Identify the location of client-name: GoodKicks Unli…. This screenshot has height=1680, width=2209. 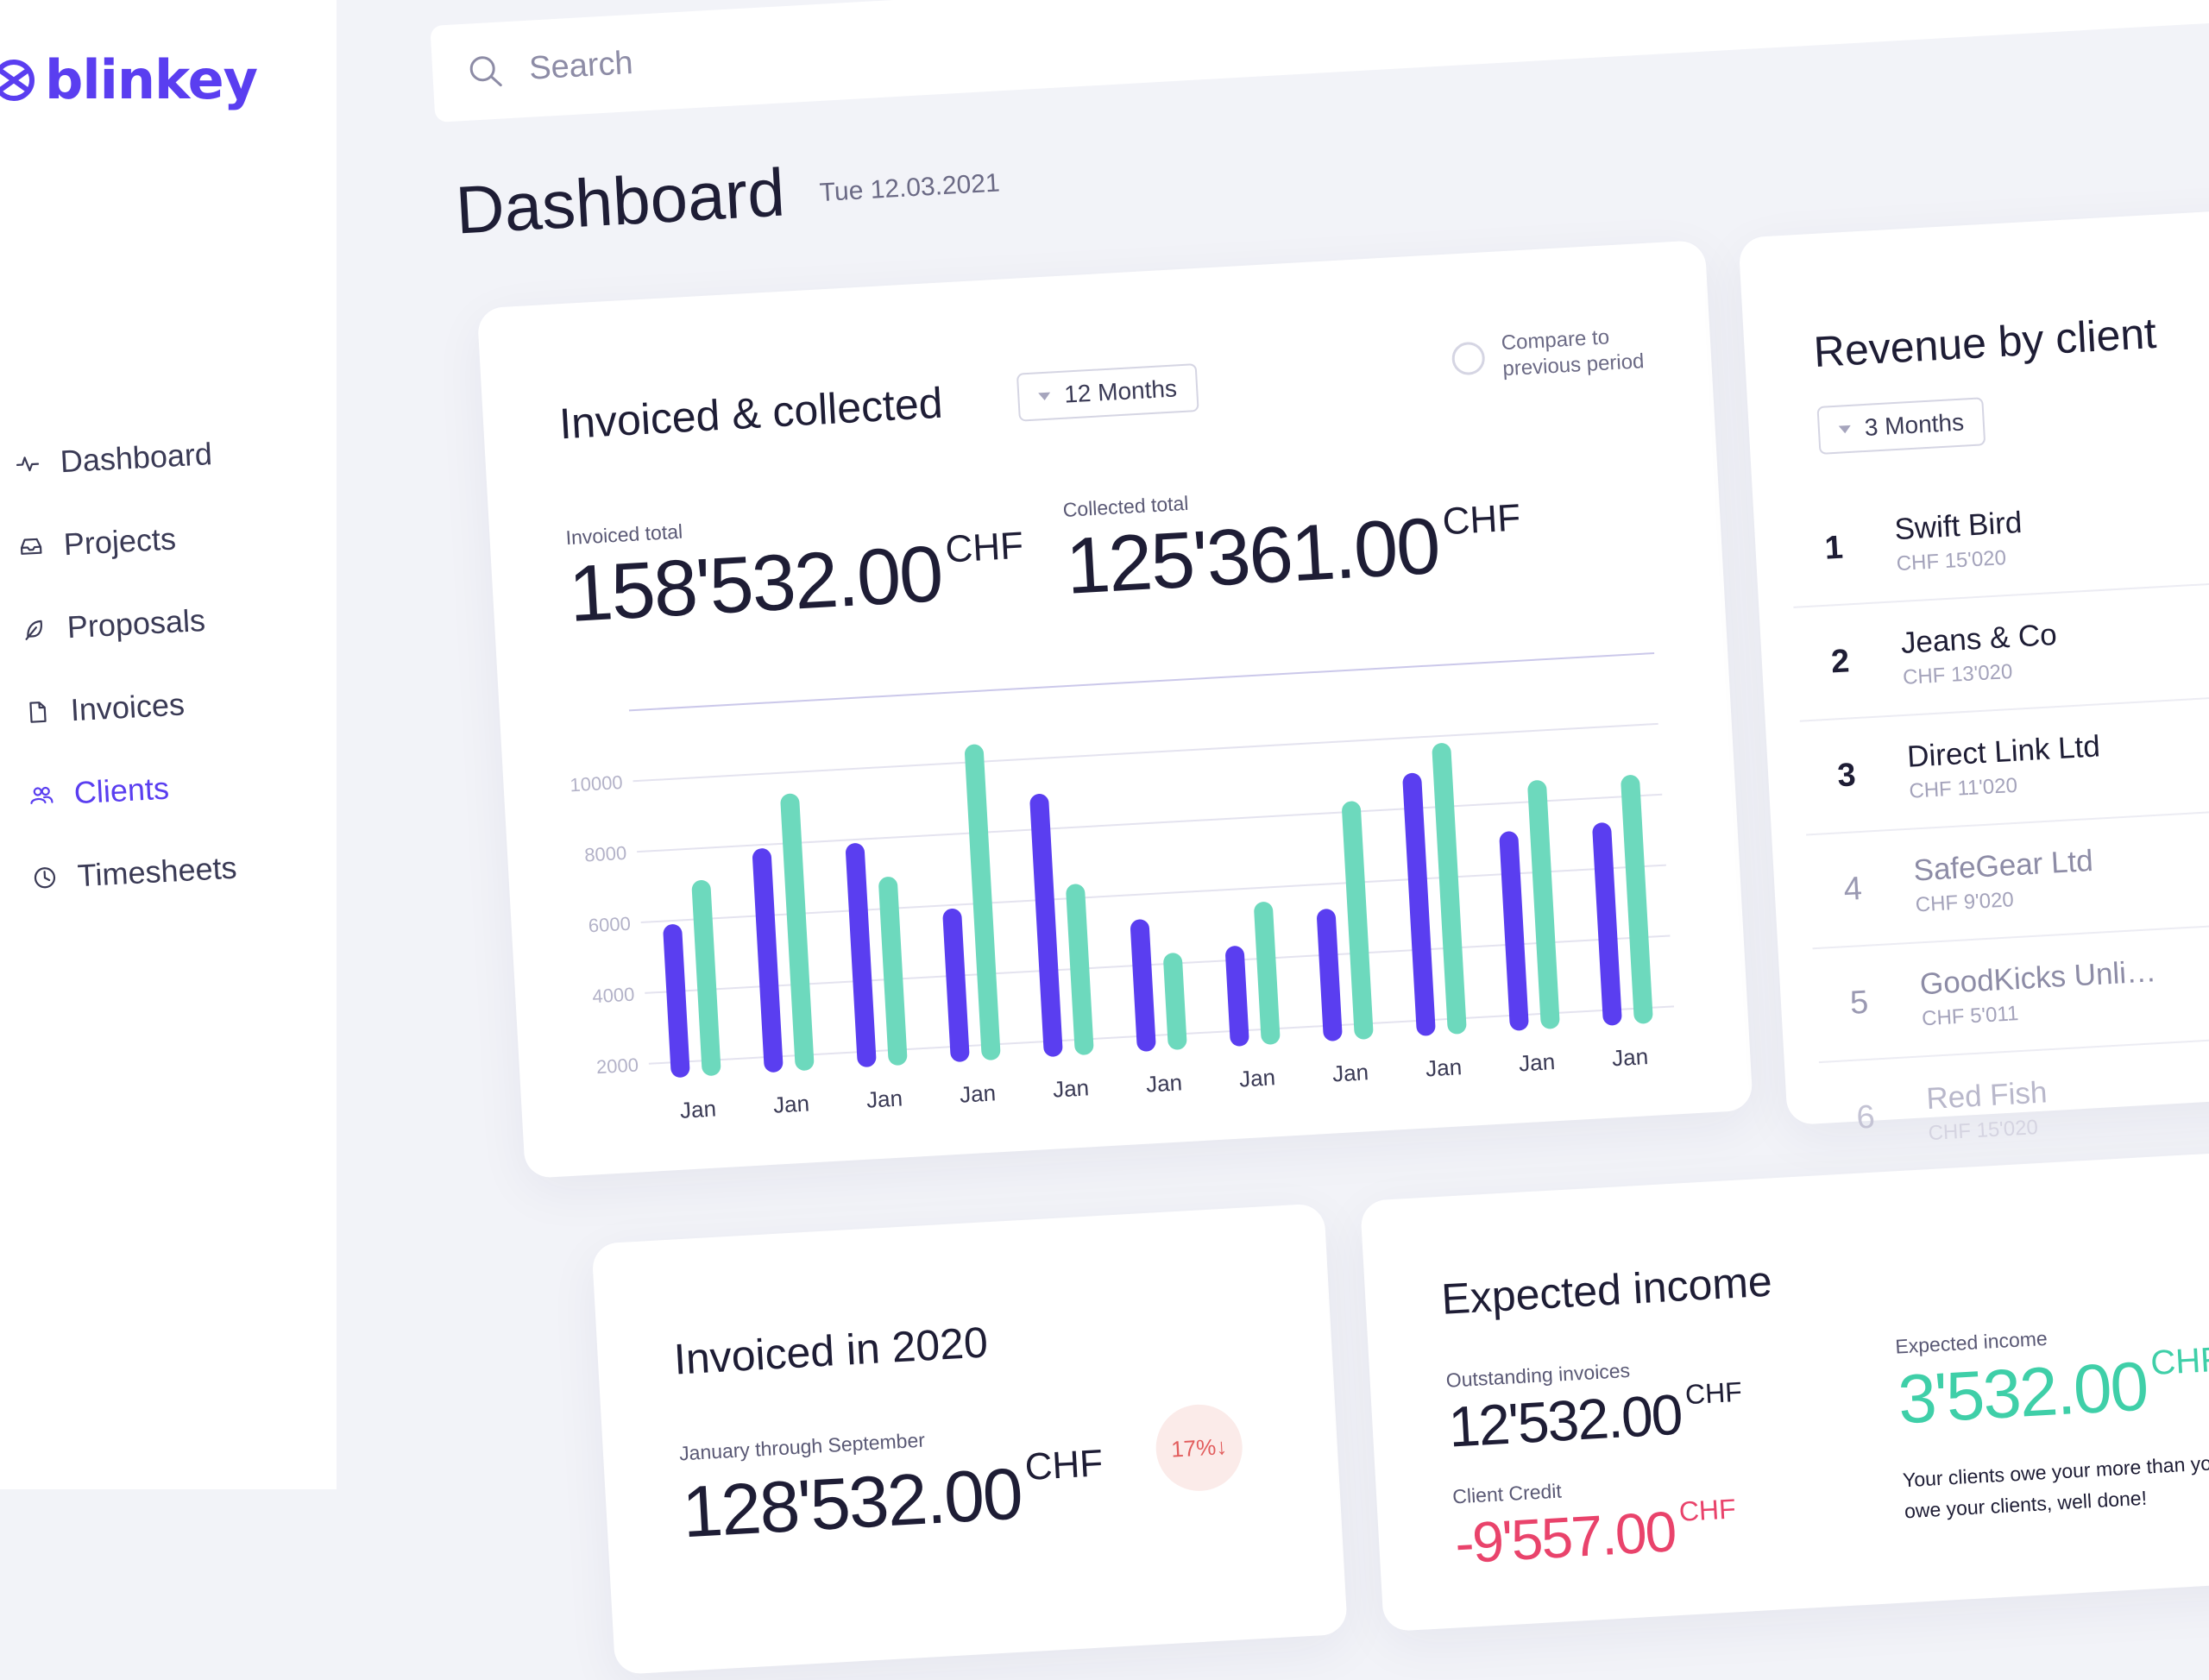
(2037, 978).